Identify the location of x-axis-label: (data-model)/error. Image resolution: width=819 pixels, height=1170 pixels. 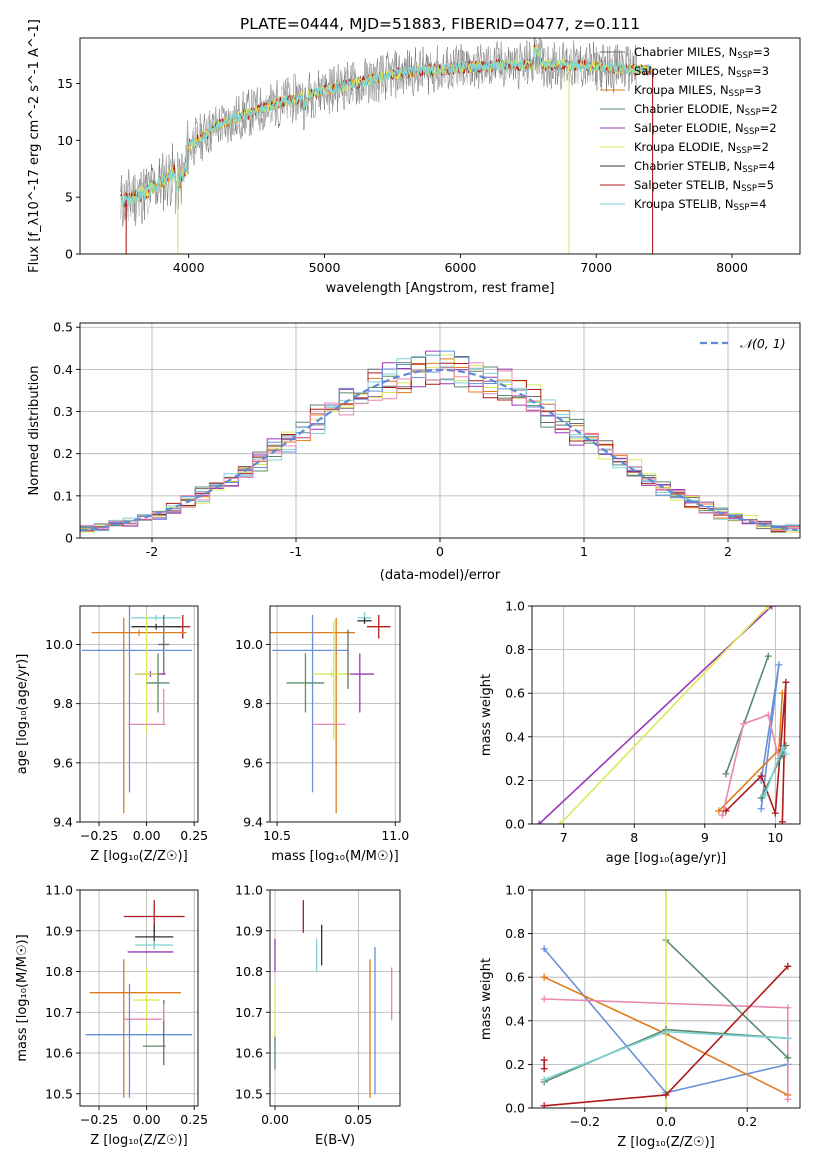
(440, 575).